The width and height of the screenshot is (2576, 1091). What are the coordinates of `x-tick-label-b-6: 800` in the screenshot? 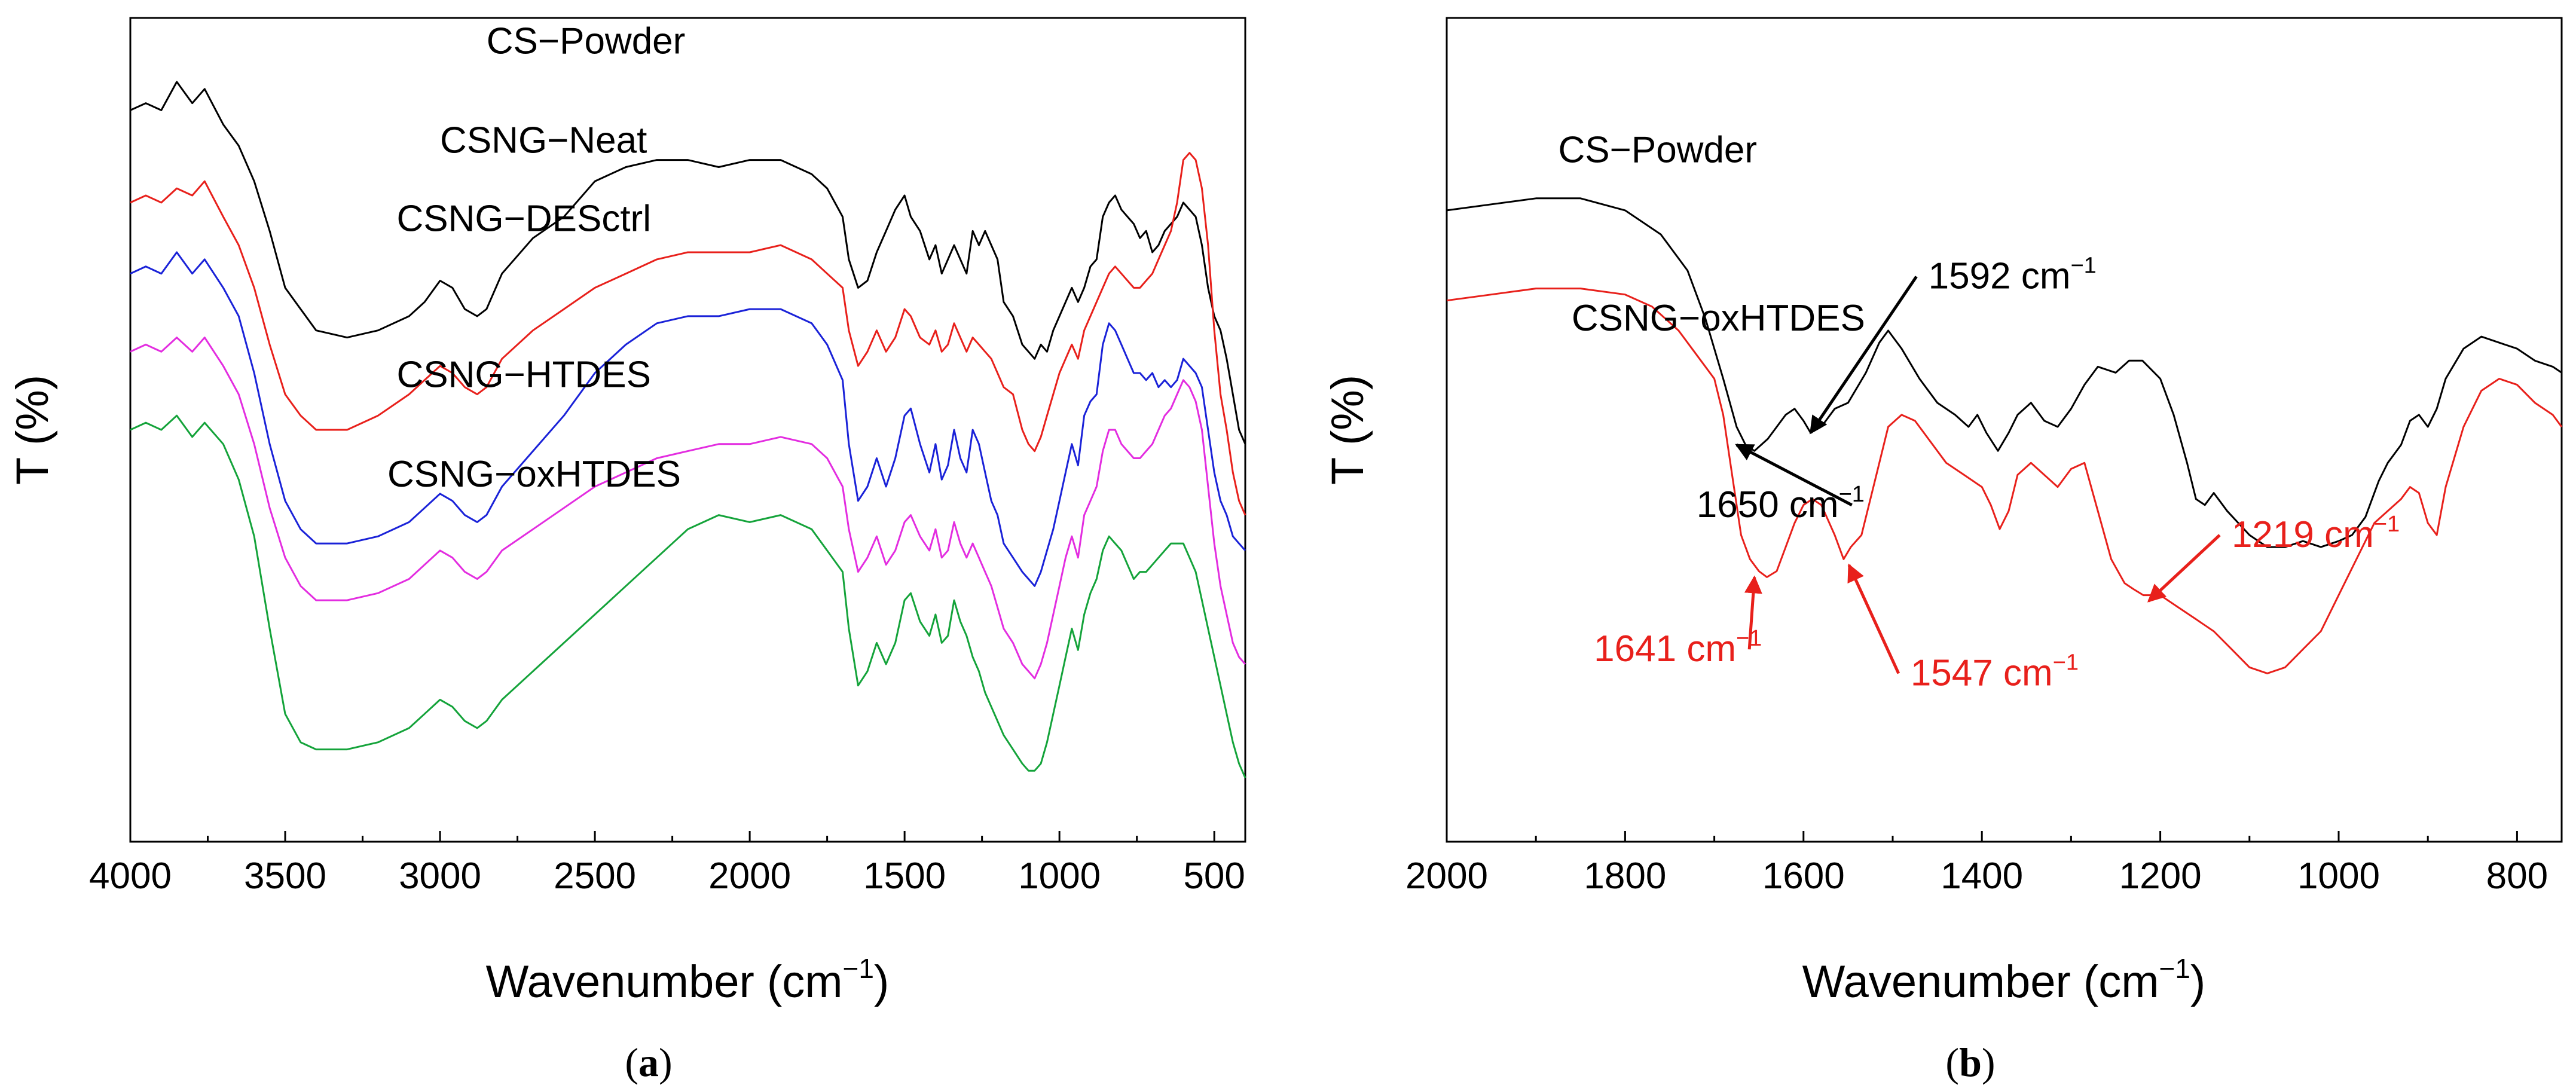 It's located at (2517, 876).